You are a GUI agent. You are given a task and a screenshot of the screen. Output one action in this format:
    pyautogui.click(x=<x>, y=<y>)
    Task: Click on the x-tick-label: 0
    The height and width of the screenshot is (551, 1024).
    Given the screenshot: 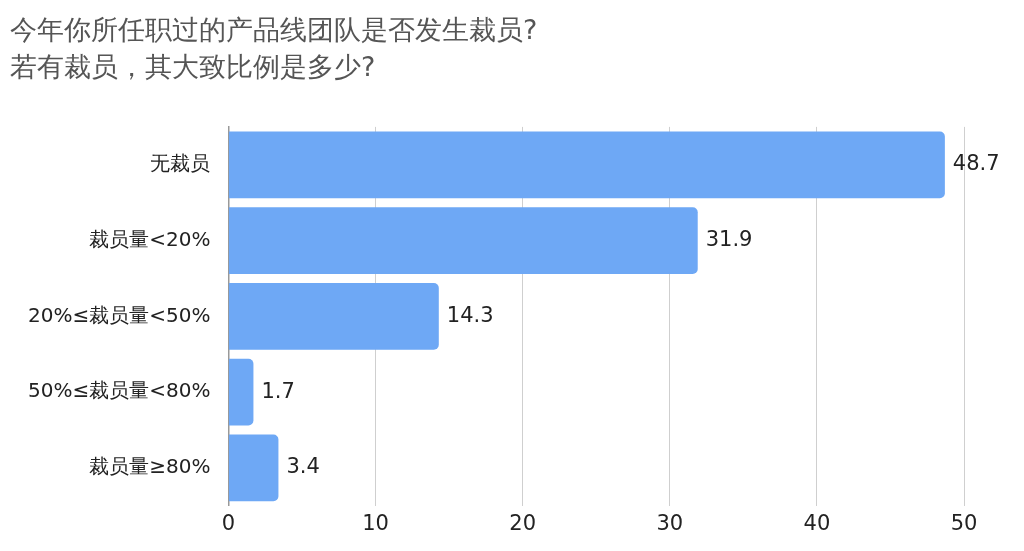 What is the action you would take?
    pyautogui.click(x=228, y=522)
    